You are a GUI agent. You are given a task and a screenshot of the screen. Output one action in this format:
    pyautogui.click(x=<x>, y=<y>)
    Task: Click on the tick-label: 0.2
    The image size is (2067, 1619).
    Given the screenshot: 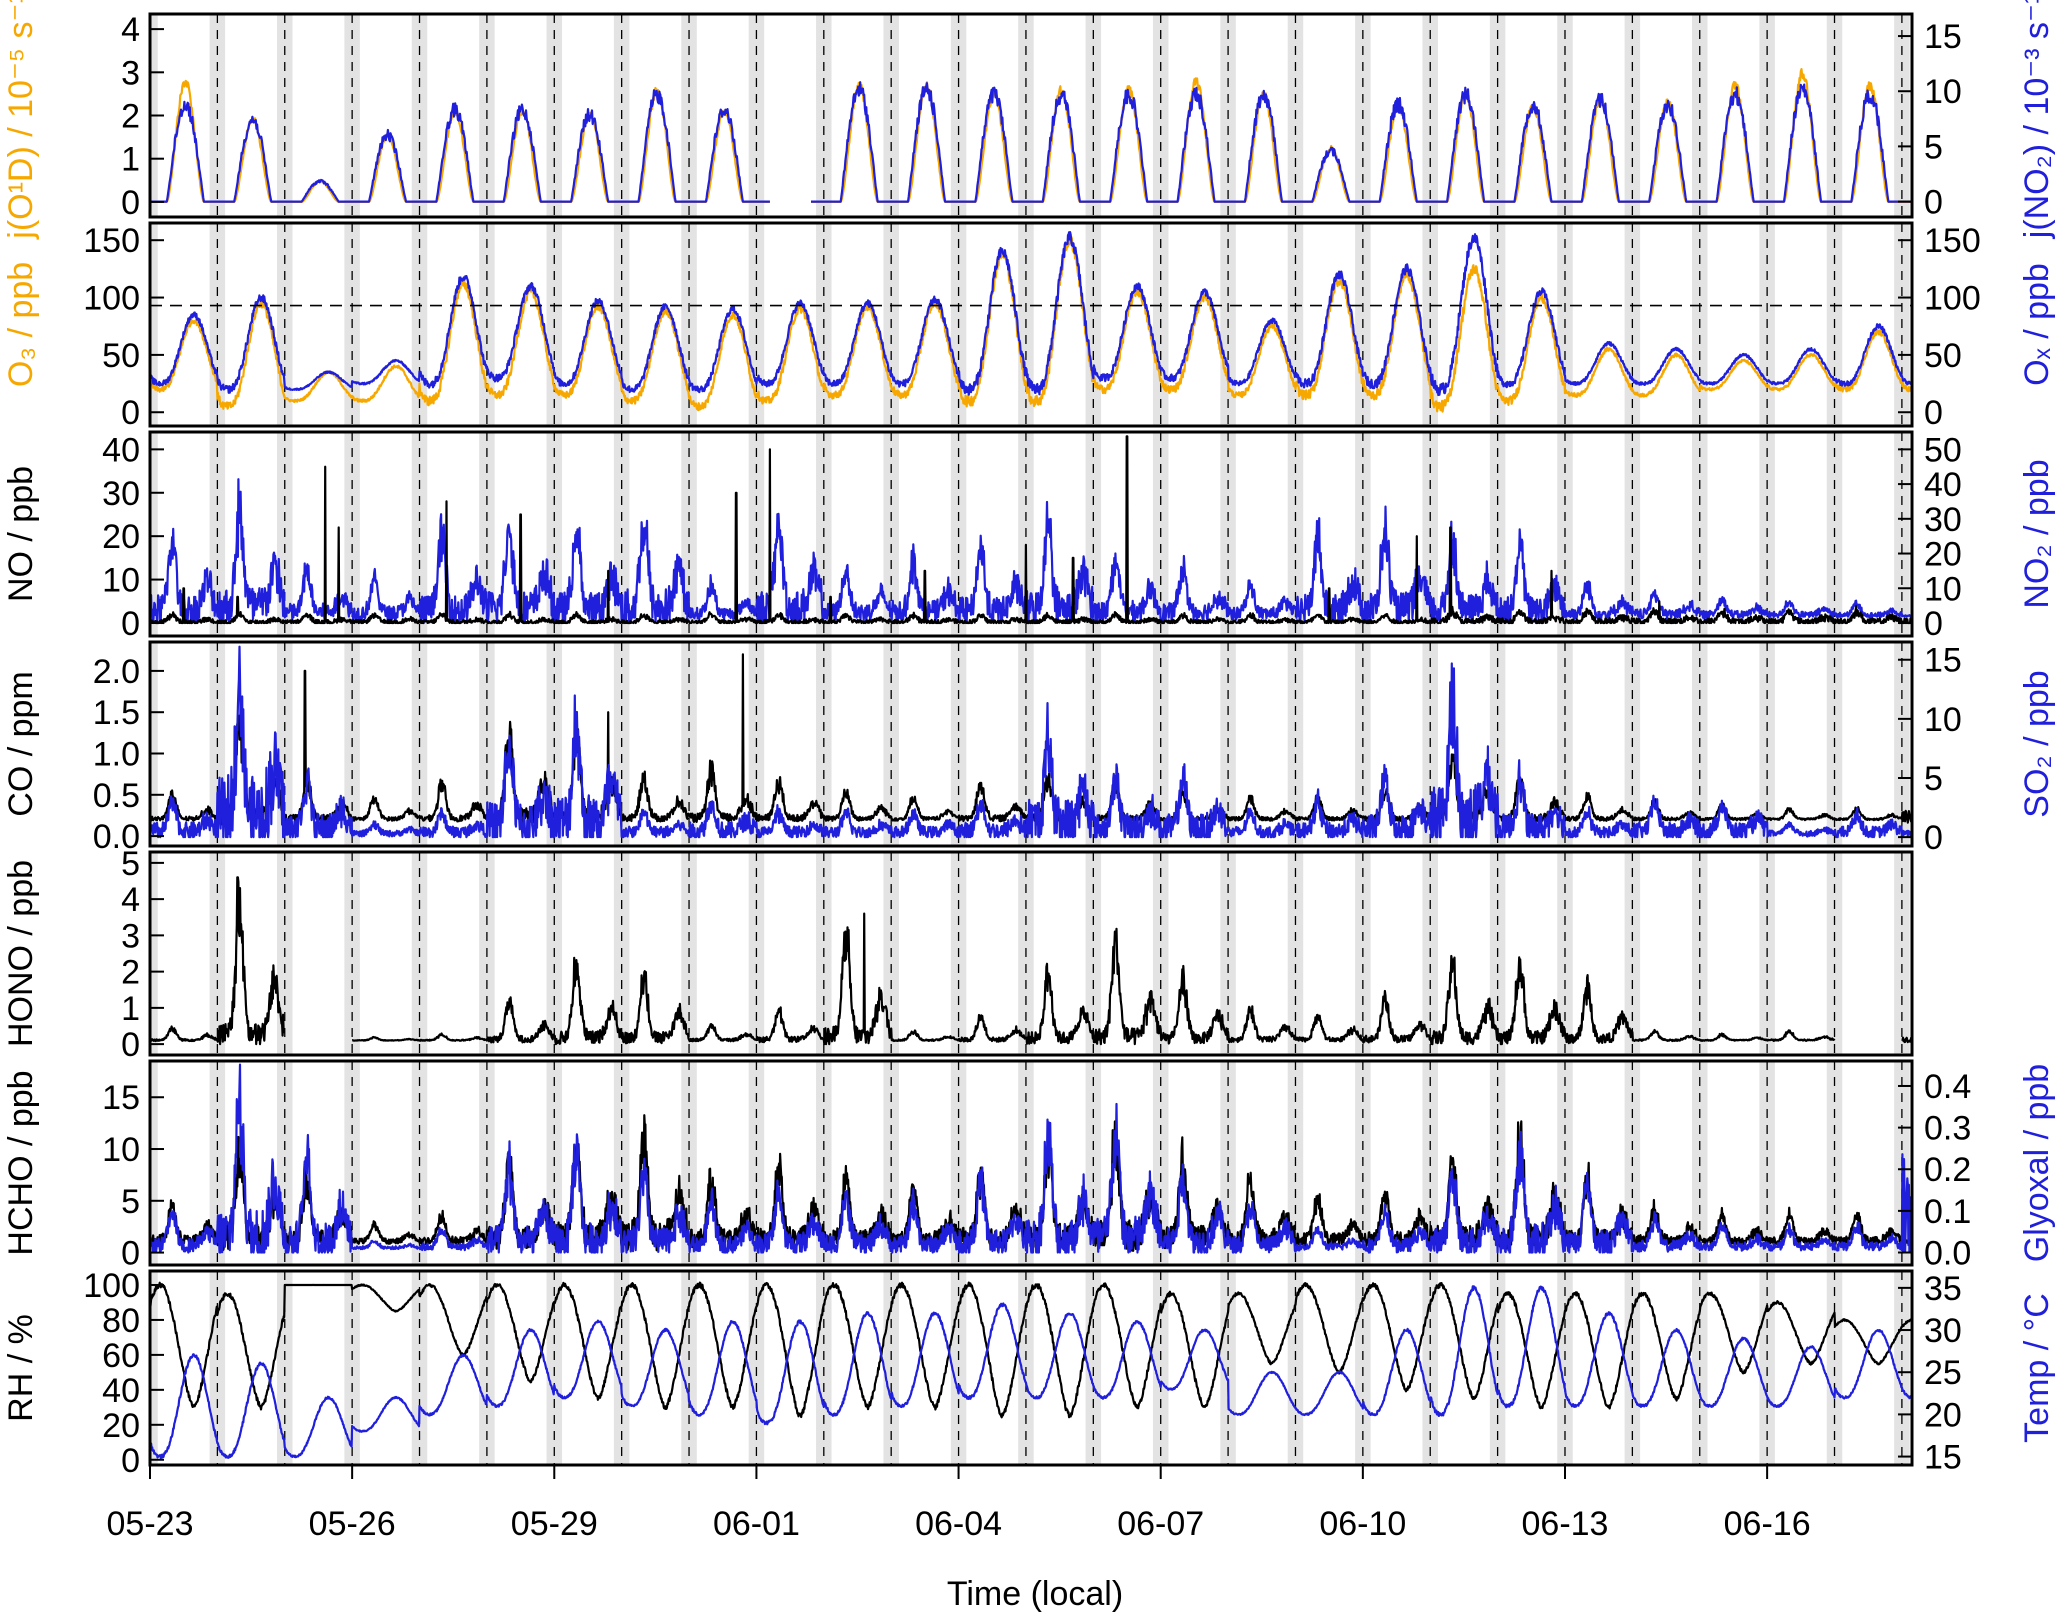 What is the action you would take?
    pyautogui.click(x=1947, y=1170)
    